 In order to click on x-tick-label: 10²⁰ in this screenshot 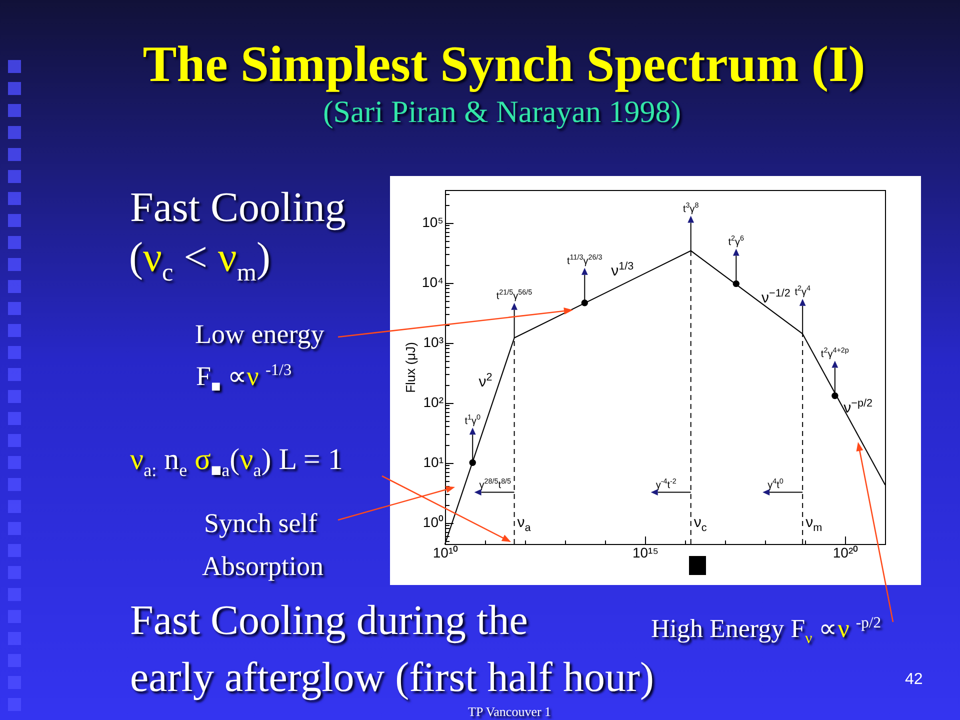, I will do `click(845, 552)`.